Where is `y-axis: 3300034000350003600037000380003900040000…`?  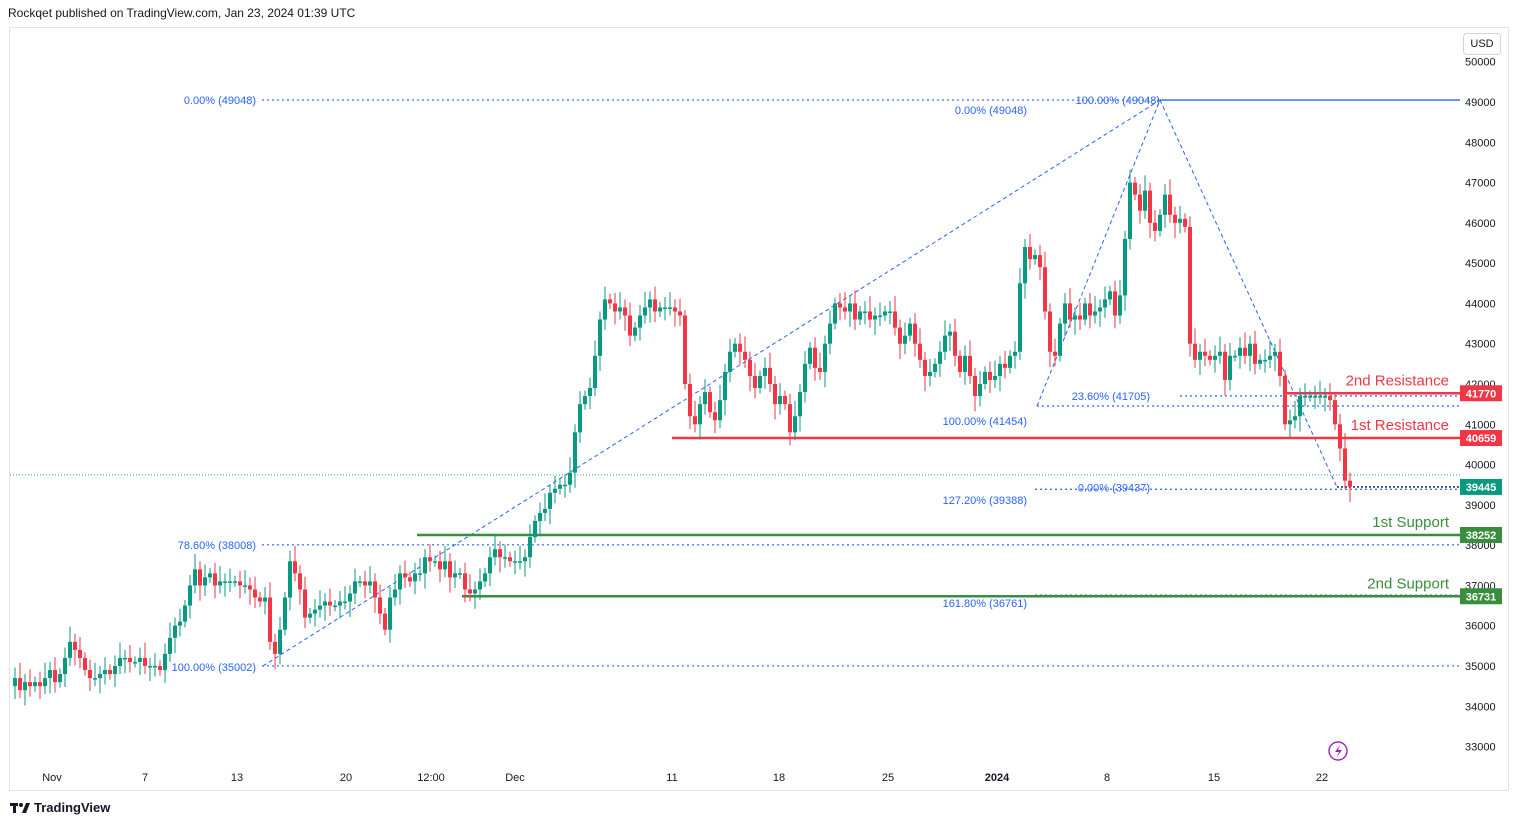 y-axis: 3300034000350003600037000380003900040000… is located at coordinates (1480, 405).